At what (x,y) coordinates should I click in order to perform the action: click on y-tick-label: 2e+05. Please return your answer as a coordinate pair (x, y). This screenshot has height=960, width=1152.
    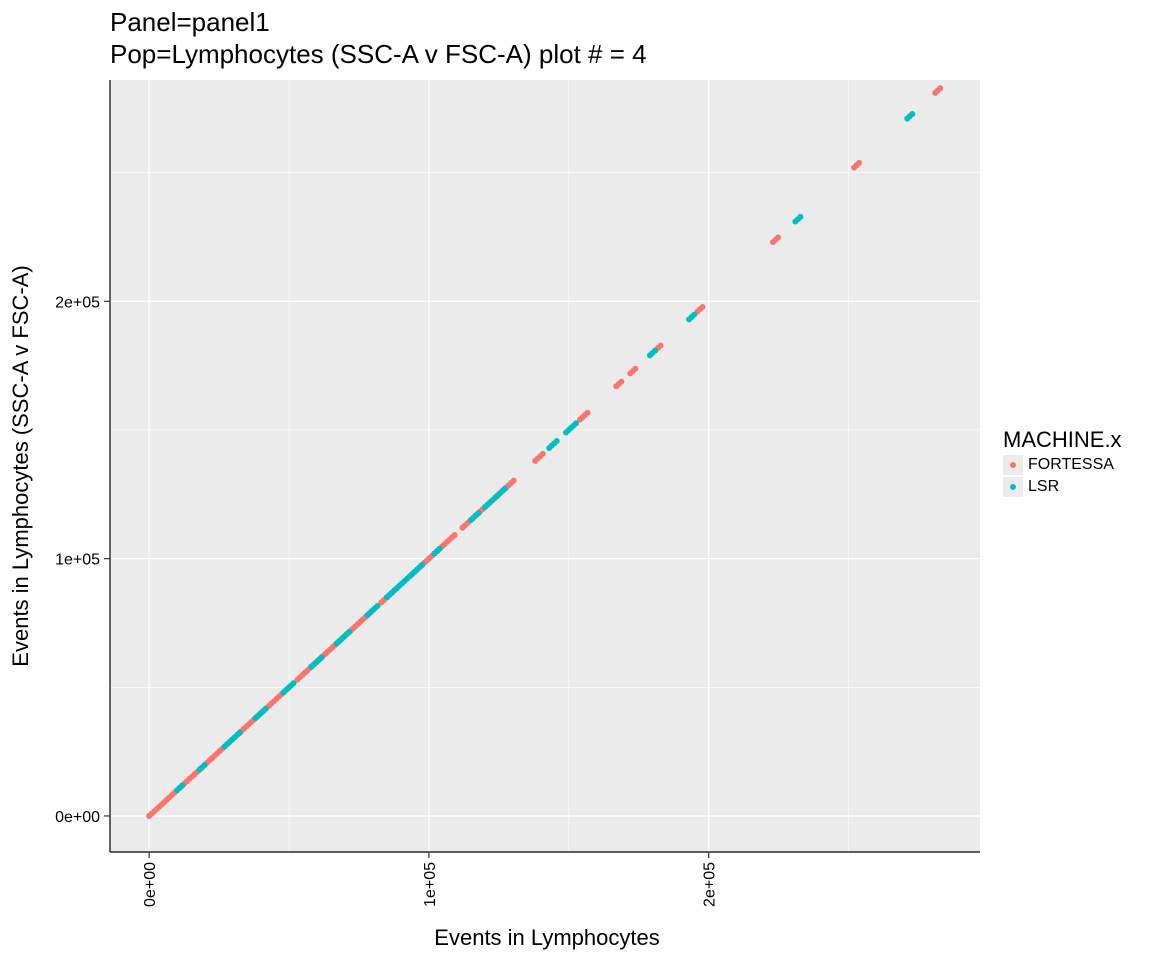
    Looking at the image, I should click on (77, 302).